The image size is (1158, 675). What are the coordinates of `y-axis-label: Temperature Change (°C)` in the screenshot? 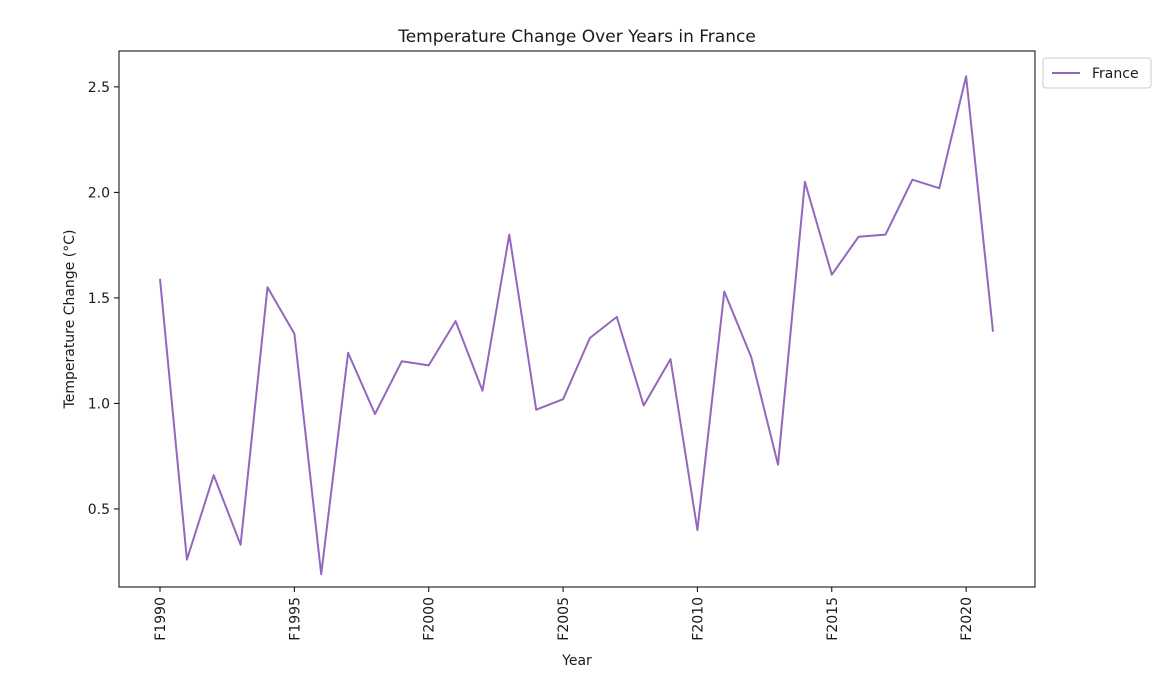 It's located at (70, 320).